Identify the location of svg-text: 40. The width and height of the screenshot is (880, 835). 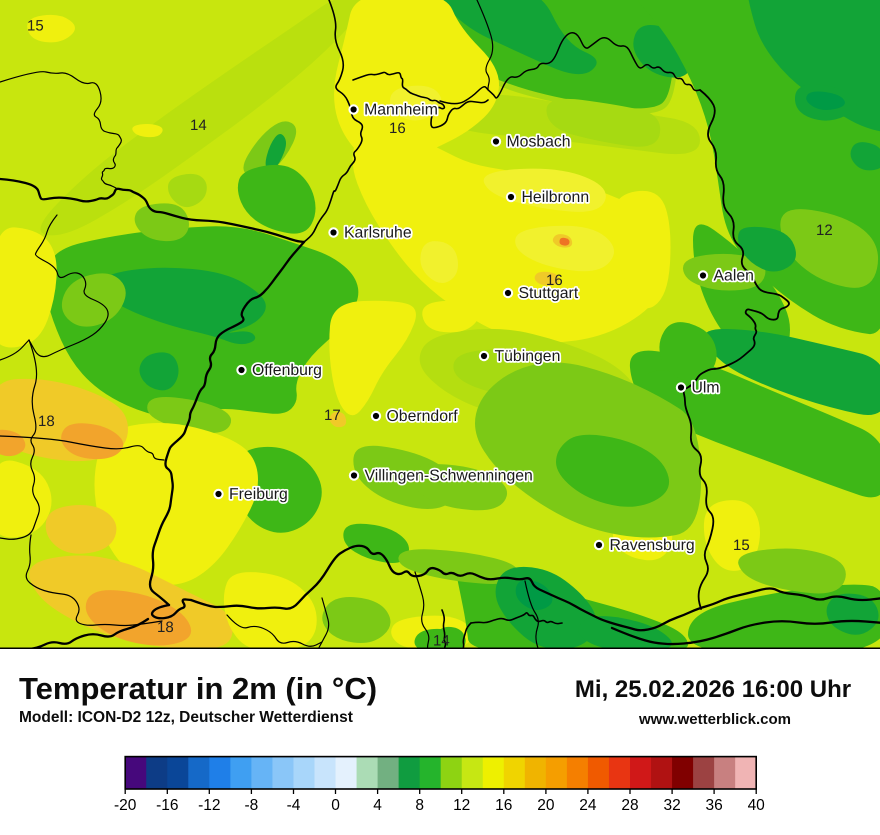
(757, 805).